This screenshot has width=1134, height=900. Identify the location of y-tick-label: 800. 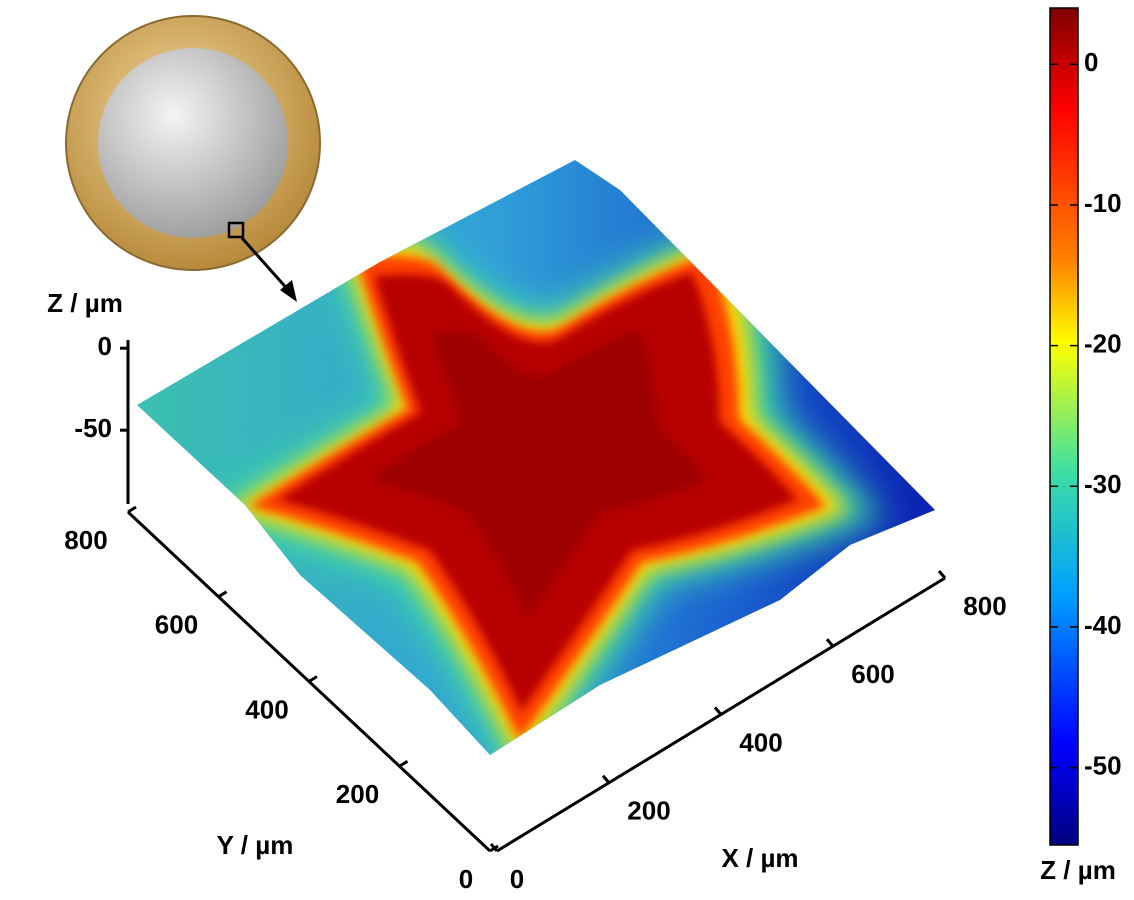
(85, 540).